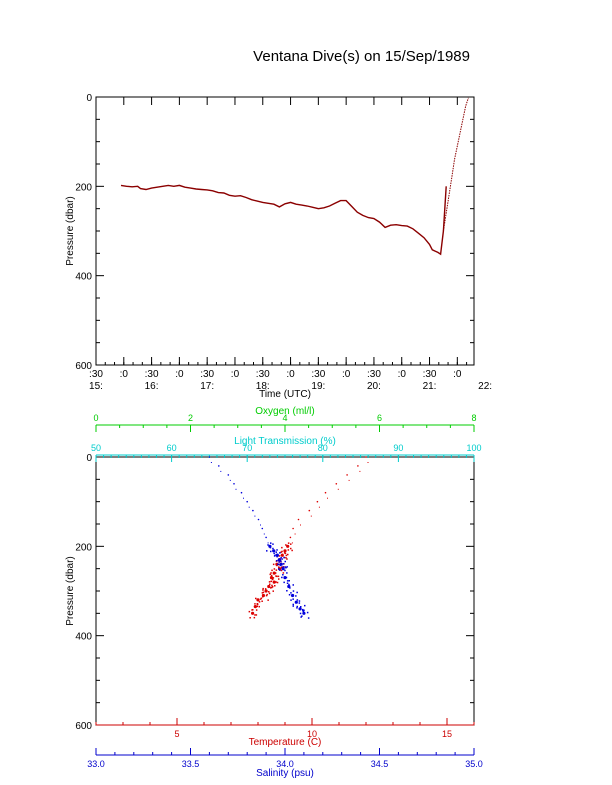 This screenshot has height=785, width=612. I want to click on axis-tick-label: 5, so click(176, 734).